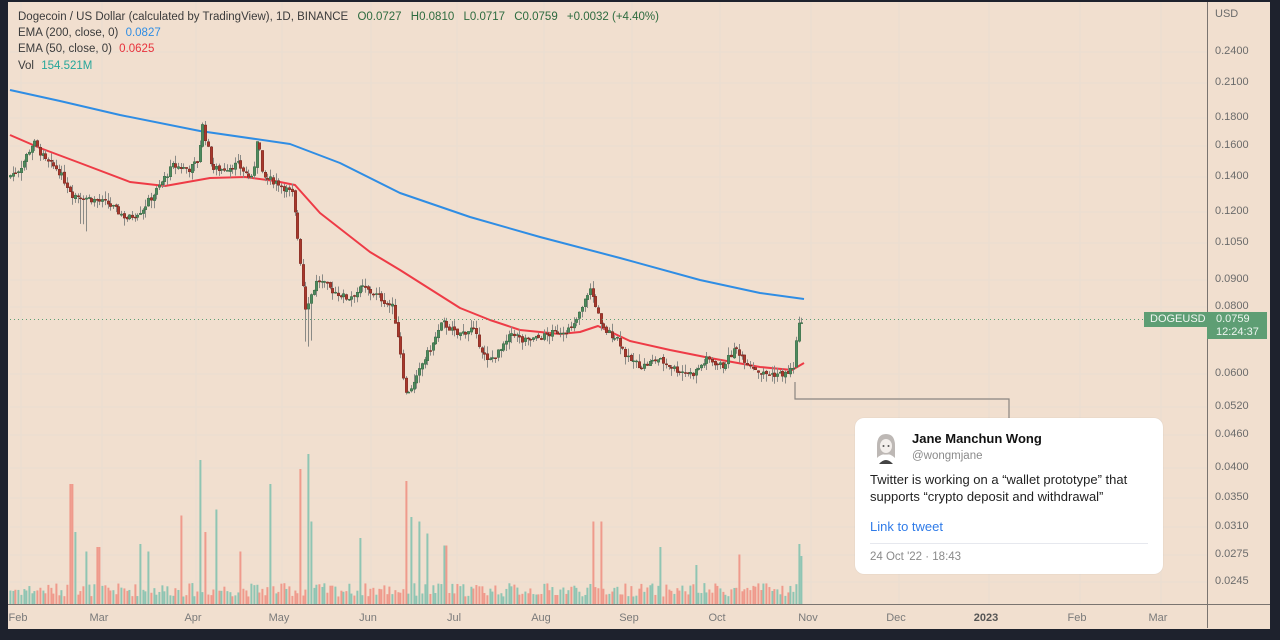 This screenshot has height=640, width=1280. Describe the element at coordinates (886, 449) in the screenshot. I see `avatar-icon` at that location.